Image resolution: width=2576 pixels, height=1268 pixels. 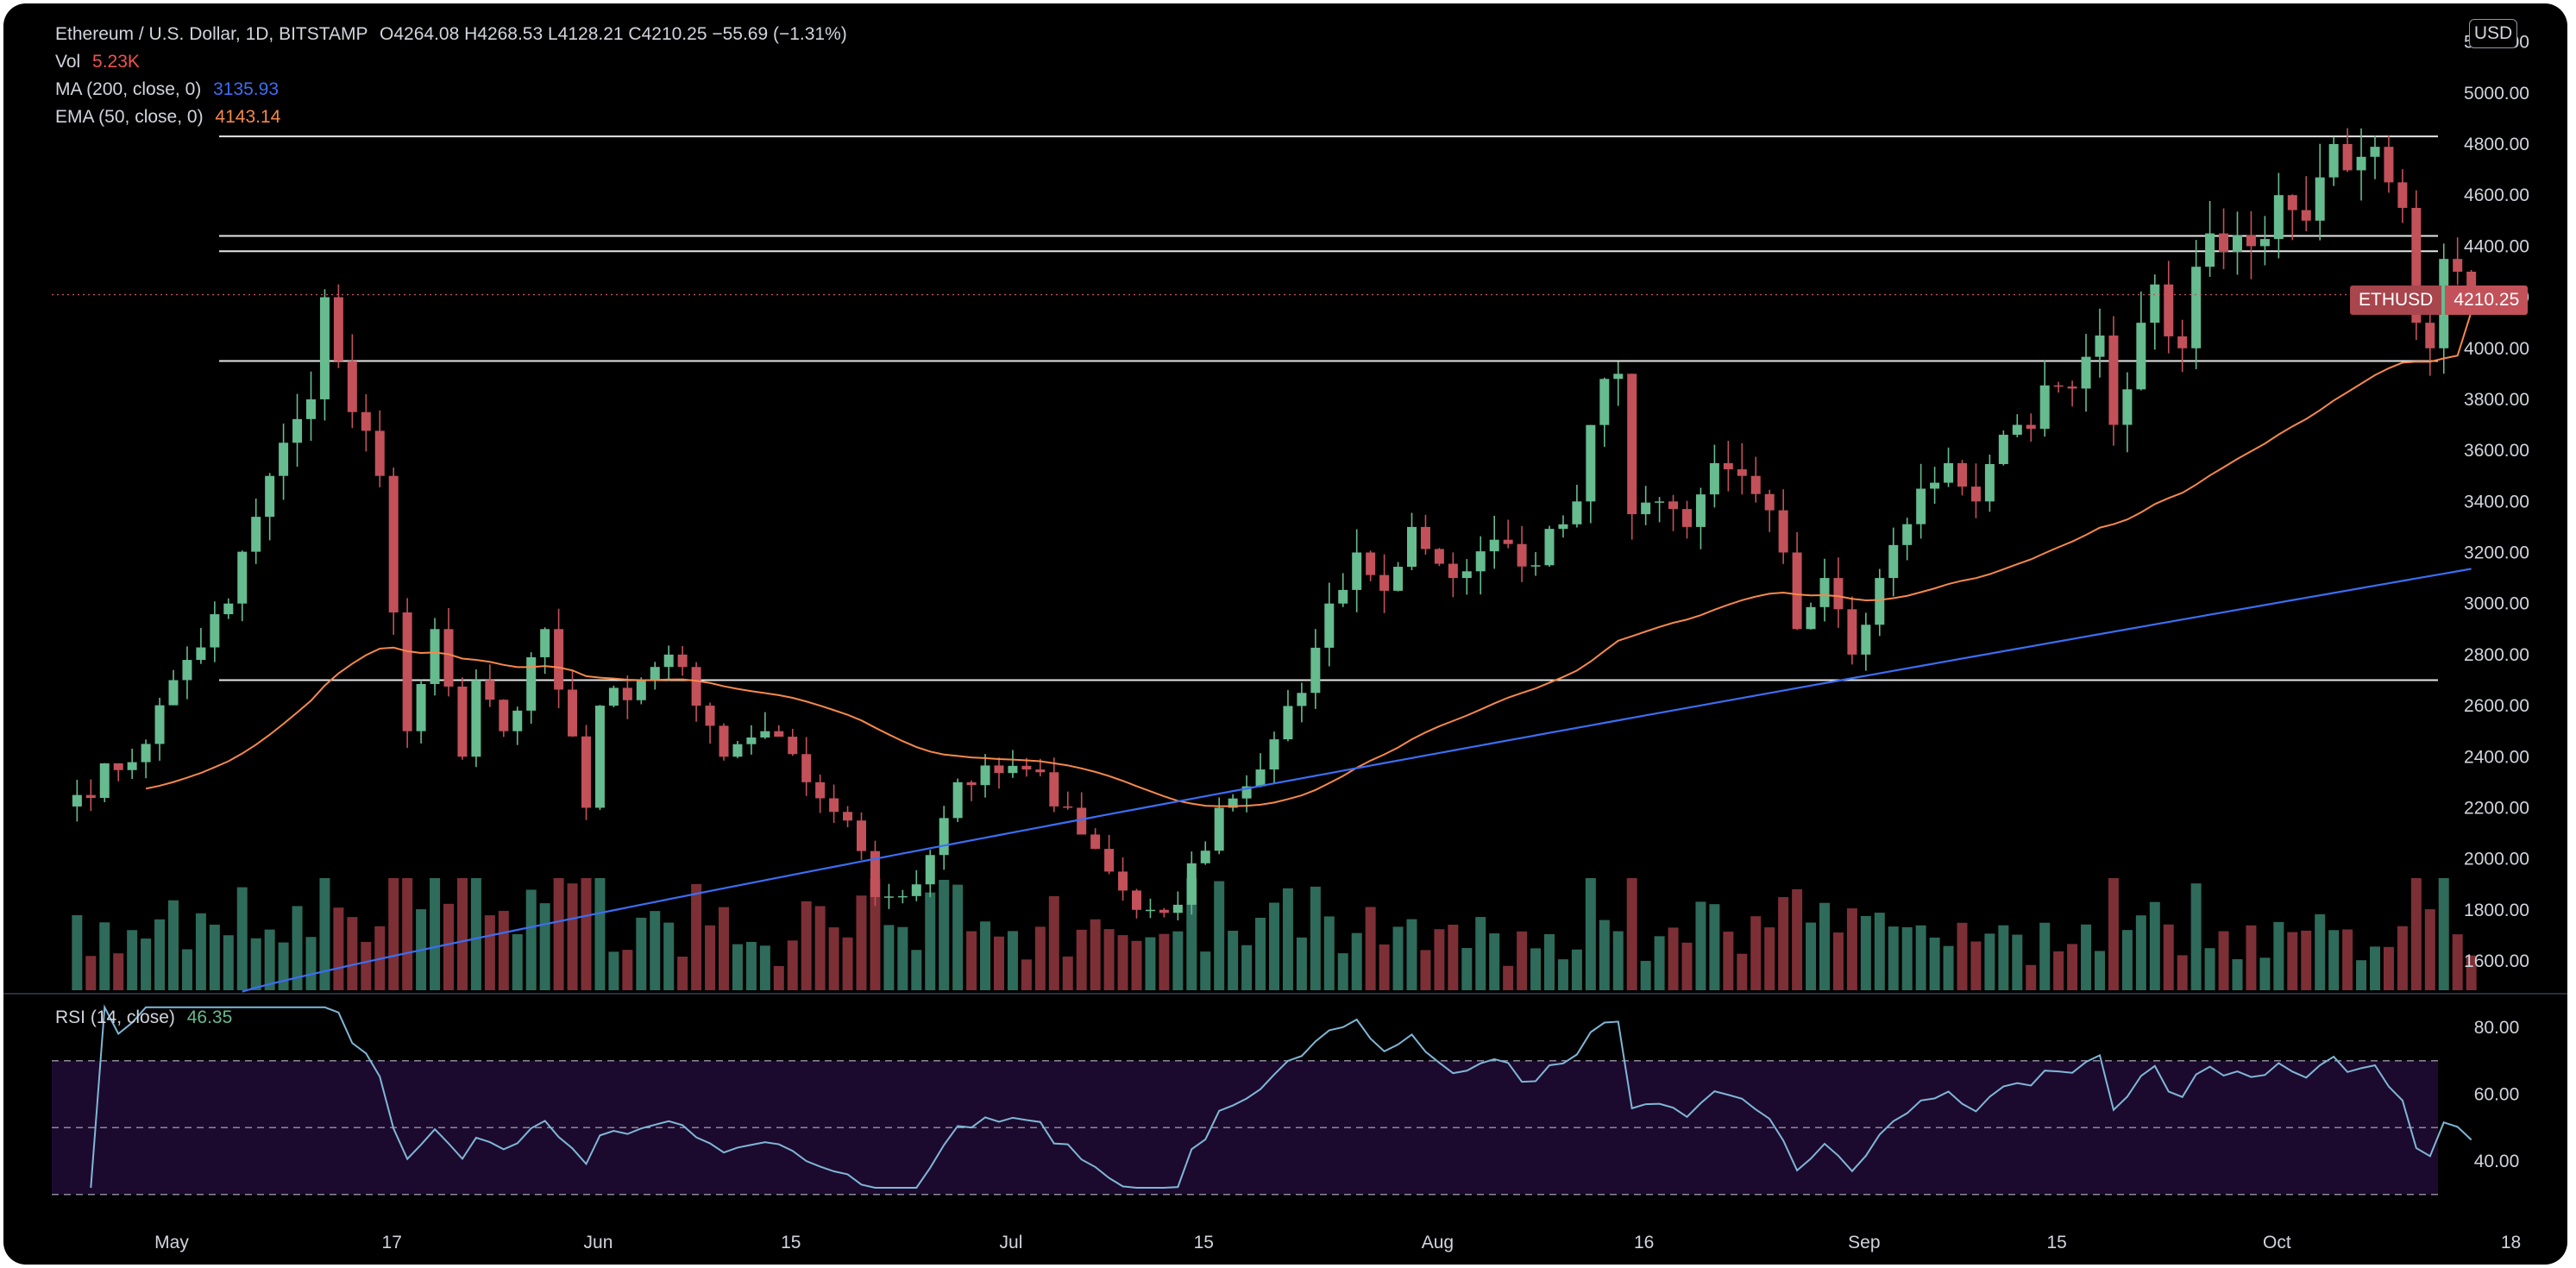 I want to click on volume-label: Vol, so click(x=68, y=62).